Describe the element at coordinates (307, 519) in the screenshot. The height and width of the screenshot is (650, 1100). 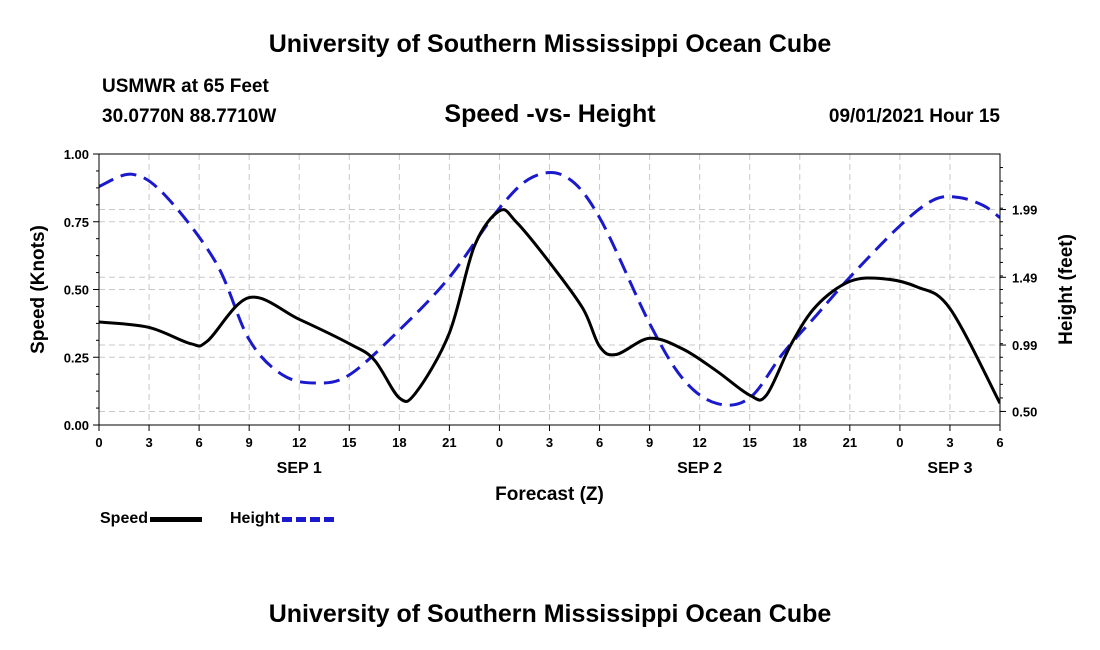
I see `legend-height-swatch` at that location.